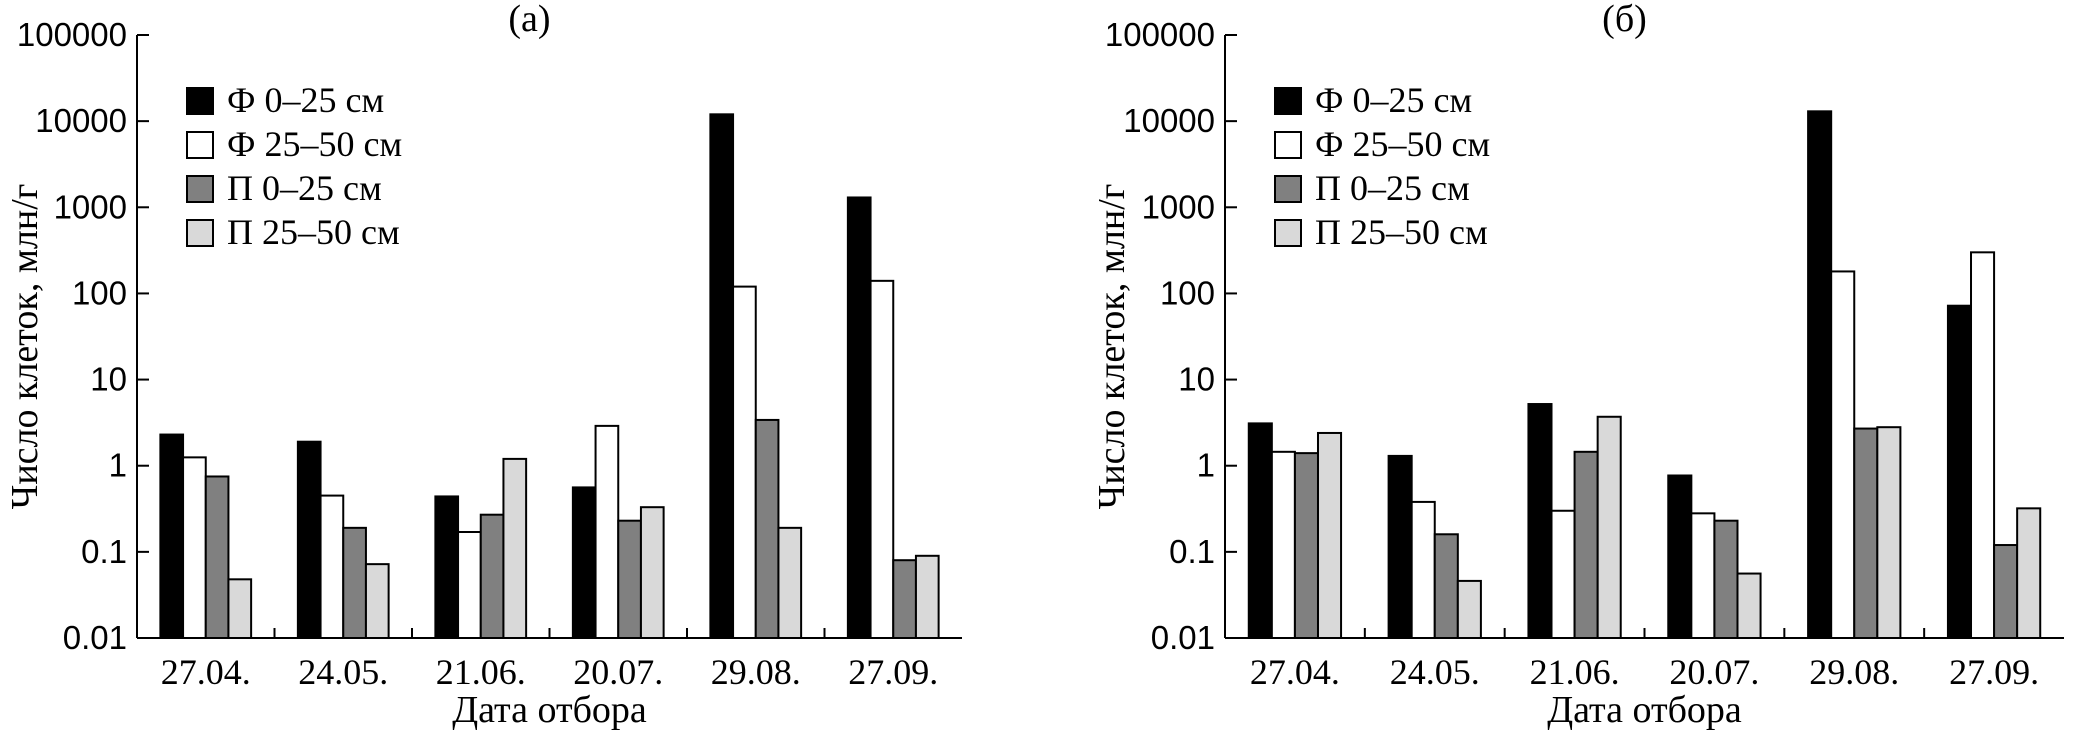  What do you see at coordinates (618, 672) in the screenshot?
I see `x-tick-label: 20.07.` at bounding box center [618, 672].